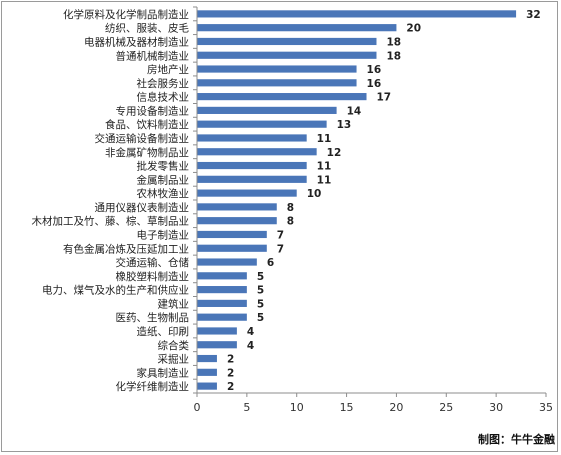  Describe the element at coordinates (374, 407) in the screenshot. I see `x-tick-labels: 0 5 10 15 20 25 30 35` at that location.